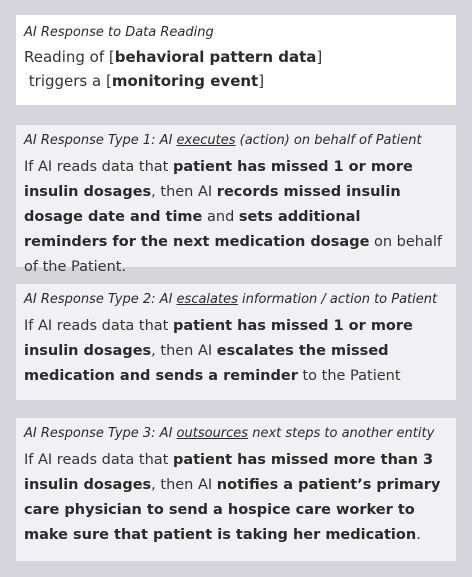 This screenshot has height=577, width=472. What do you see at coordinates (212, 433) in the screenshot?
I see `heading-underlined: outsources` at bounding box center [212, 433].